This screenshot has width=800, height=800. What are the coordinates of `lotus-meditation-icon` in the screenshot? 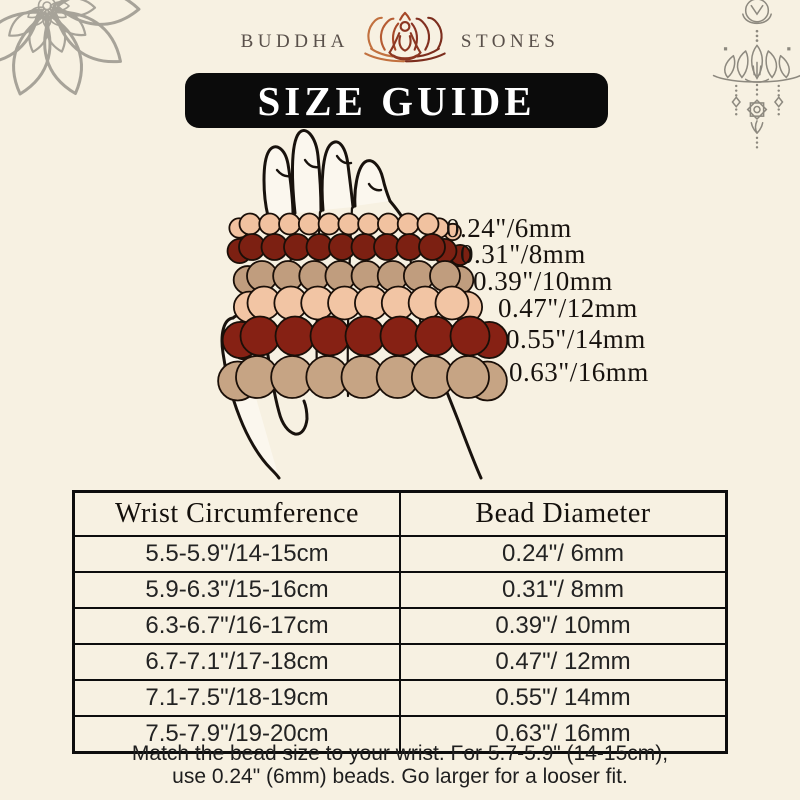 It's located at (405, 37).